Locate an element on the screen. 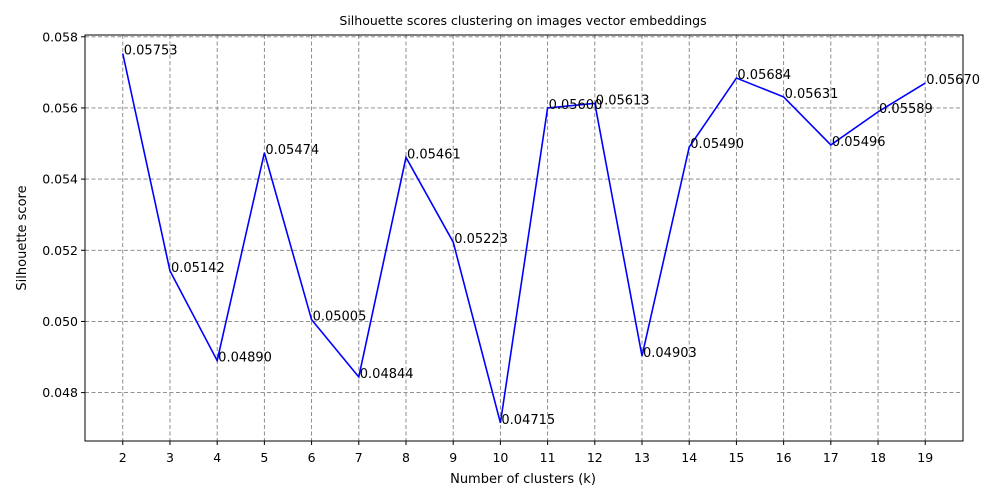 The height and width of the screenshot is (500, 1000). x-tick-label: 2 is located at coordinates (123, 457).